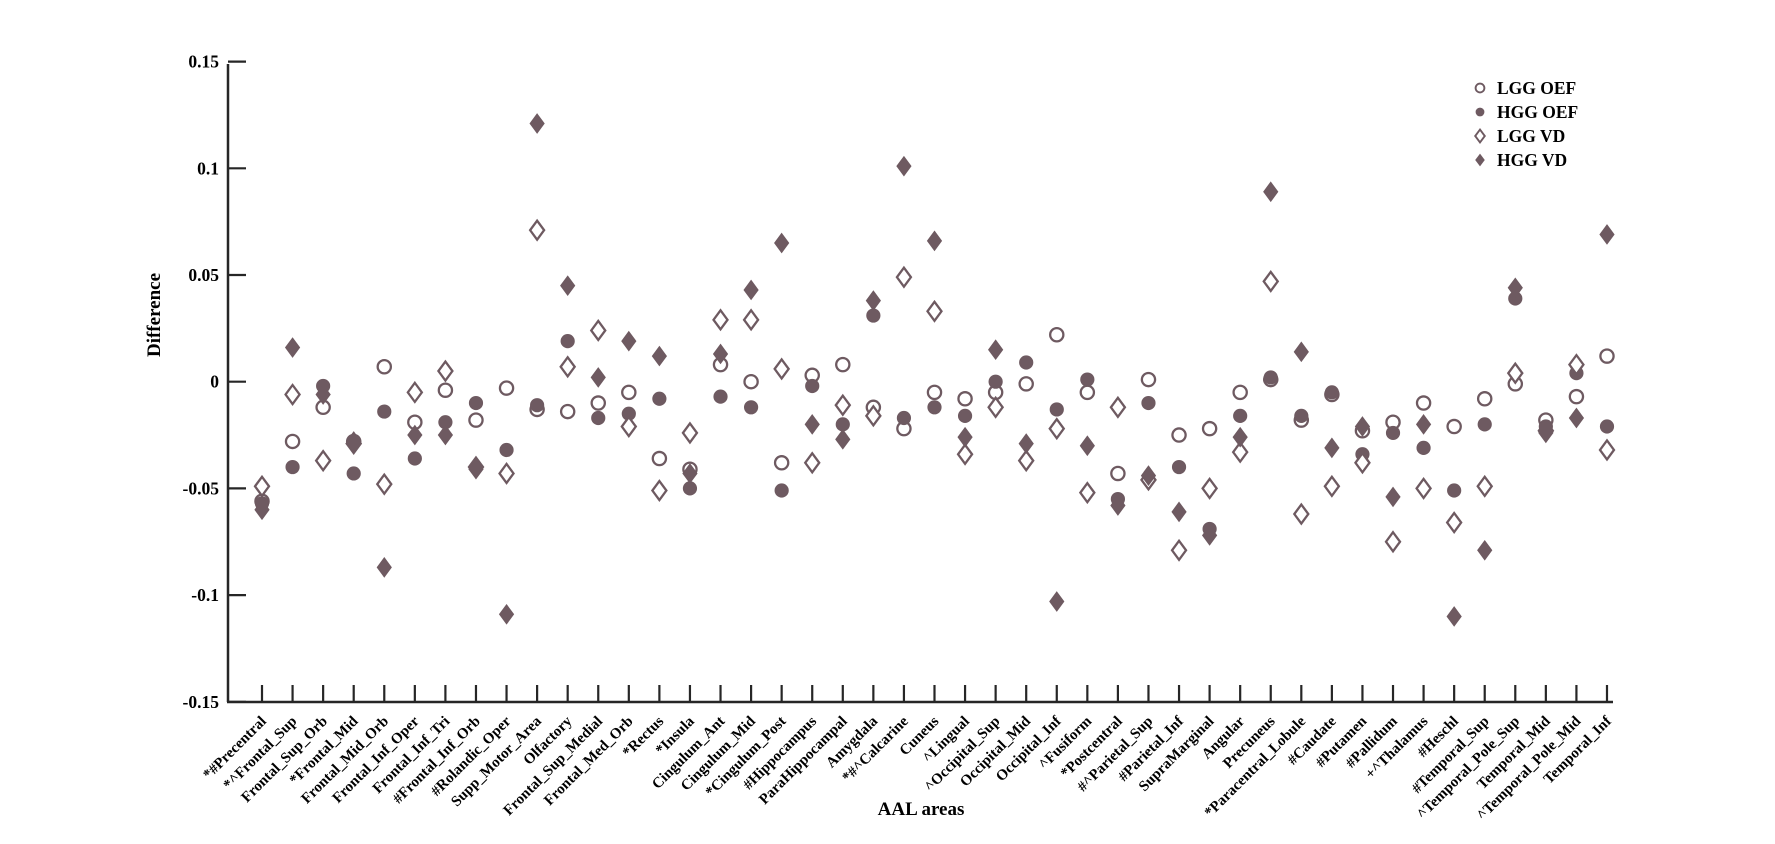 The width and height of the screenshot is (1775, 844). I want to click on y-tick-label: 0.05, so click(203, 275).